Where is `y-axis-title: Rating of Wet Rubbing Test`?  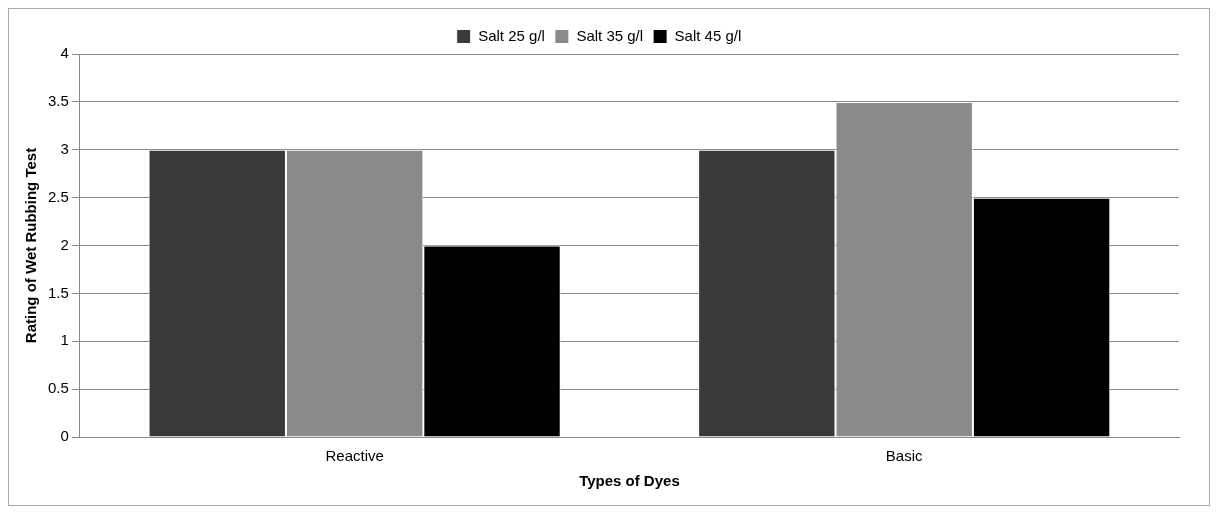
y-axis-title: Rating of Wet Rubbing Test is located at coordinates (31, 245).